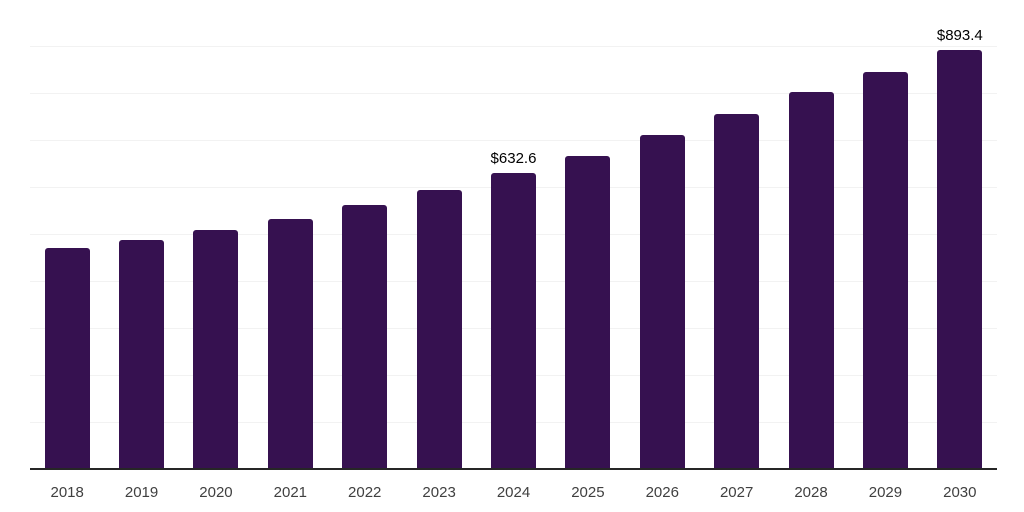  Describe the element at coordinates (67, 492) in the screenshot. I see `x-tick-label-2018: 2018` at that location.